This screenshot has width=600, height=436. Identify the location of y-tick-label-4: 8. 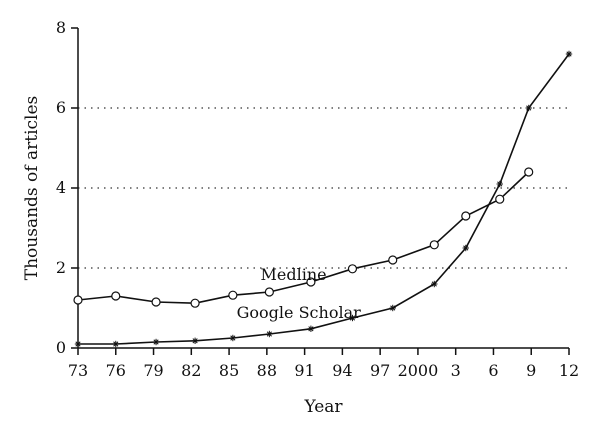
(61, 27).